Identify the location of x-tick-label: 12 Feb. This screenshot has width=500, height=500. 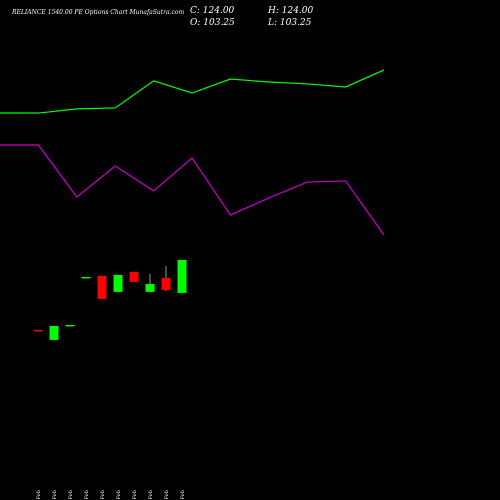
(71, 495).